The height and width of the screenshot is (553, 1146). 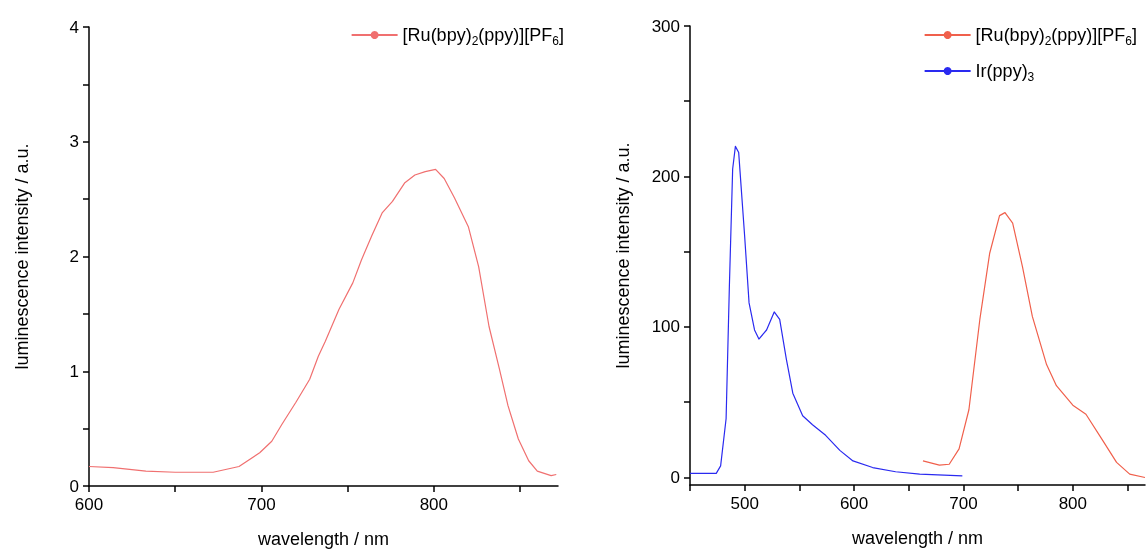 I want to click on y-tick-label: 200, so click(x=665, y=176).